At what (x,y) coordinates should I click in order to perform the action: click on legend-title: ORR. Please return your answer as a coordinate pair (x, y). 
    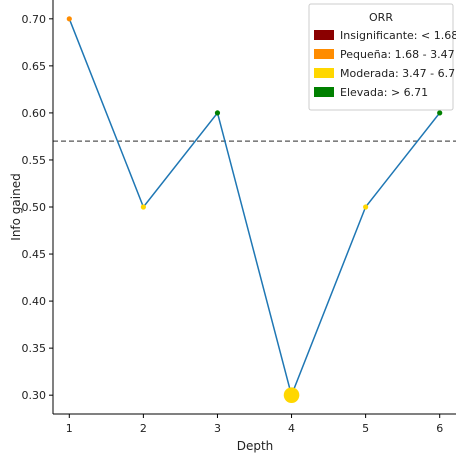
    Looking at the image, I should click on (381, 17).